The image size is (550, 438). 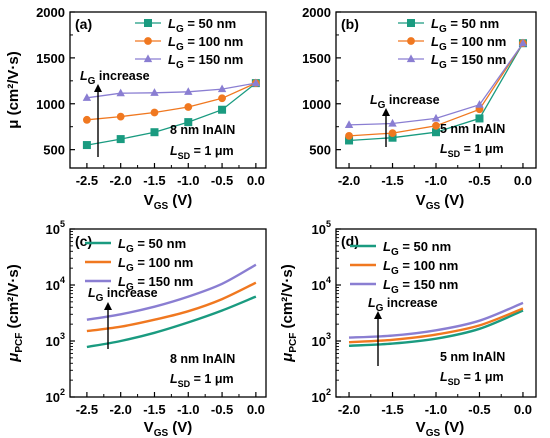 What do you see at coordinates (83, 241) in the screenshot?
I see `panel-label: (c)` at bounding box center [83, 241].